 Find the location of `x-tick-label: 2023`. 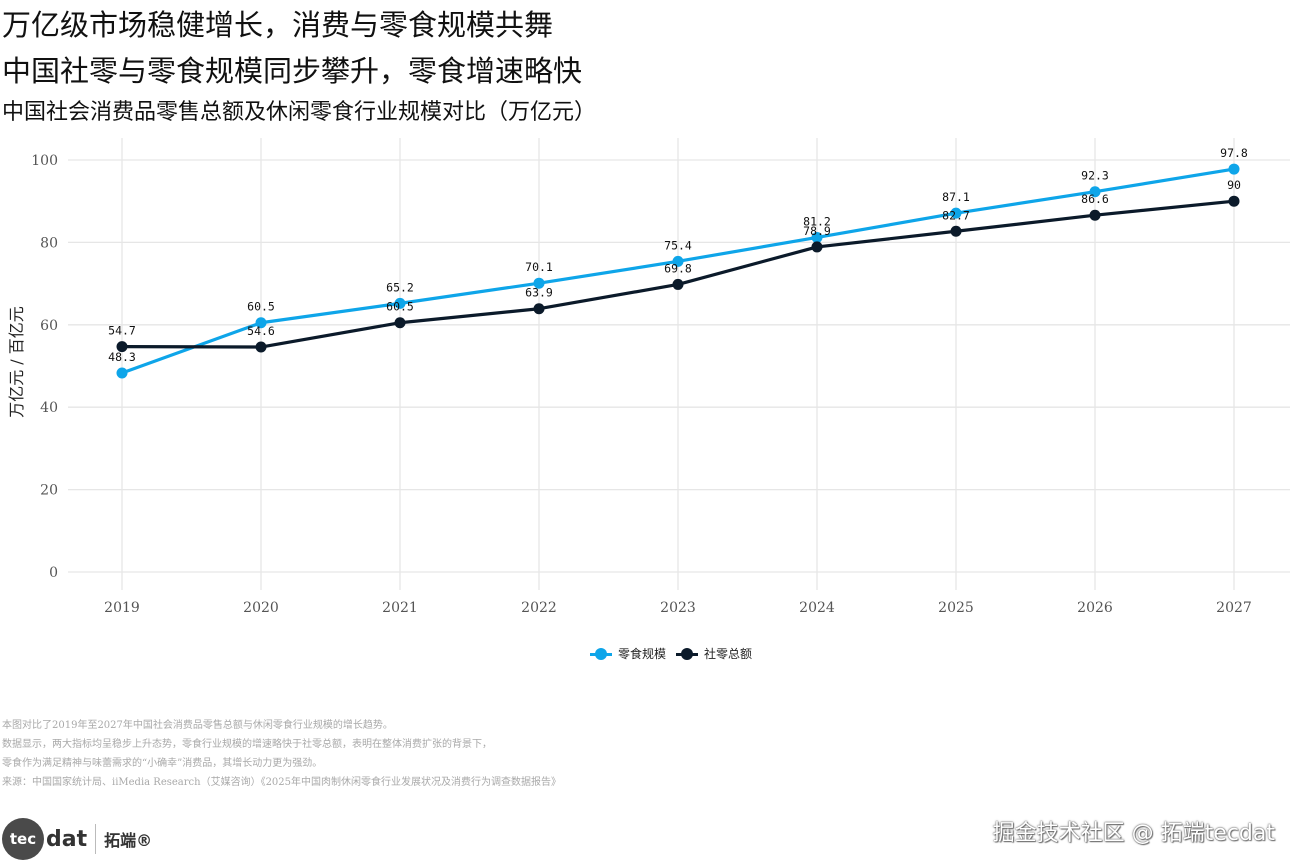

x-tick-label: 2023 is located at coordinates (678, 608).